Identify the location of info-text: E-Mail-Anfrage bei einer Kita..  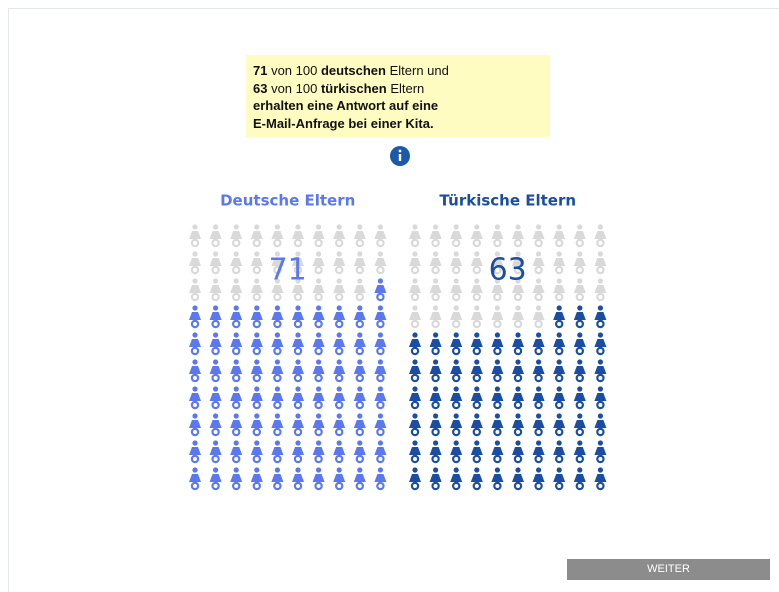
(343, 123).